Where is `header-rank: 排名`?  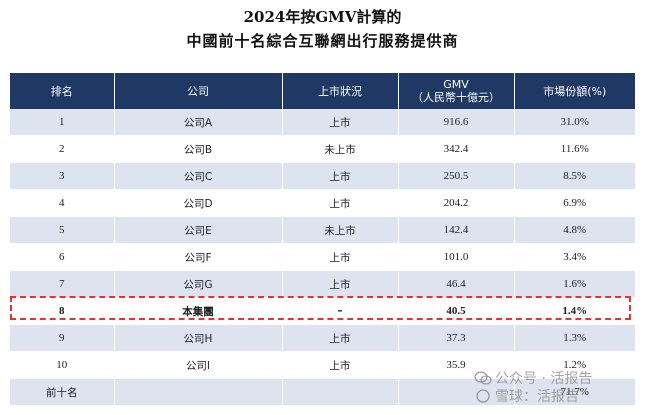 header-rank: 排名 is located at coordinates (62, 91).